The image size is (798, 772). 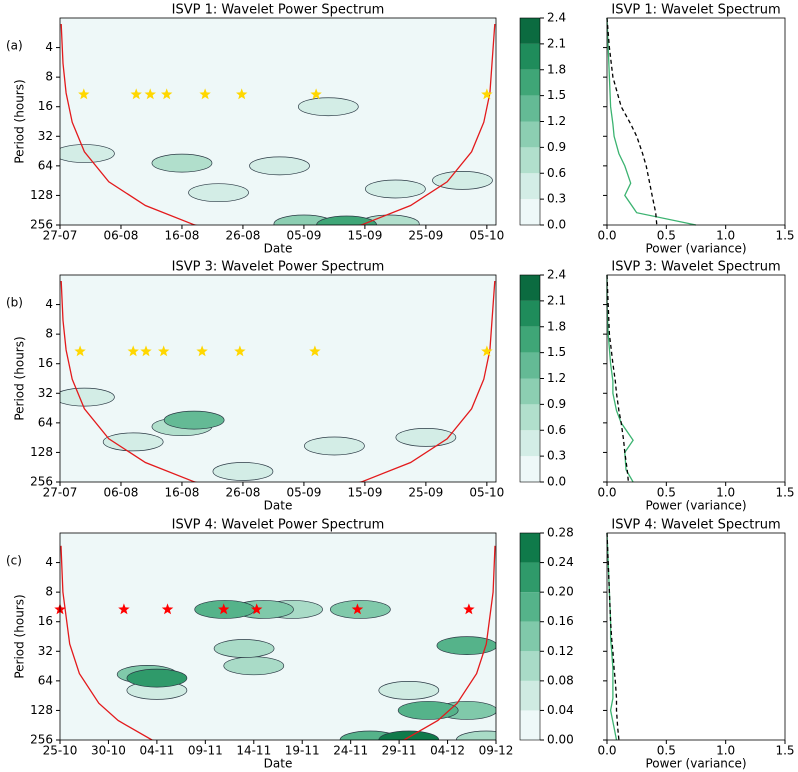 I want to click on x-tick-label: 0.0, so click(x=606, y=236).